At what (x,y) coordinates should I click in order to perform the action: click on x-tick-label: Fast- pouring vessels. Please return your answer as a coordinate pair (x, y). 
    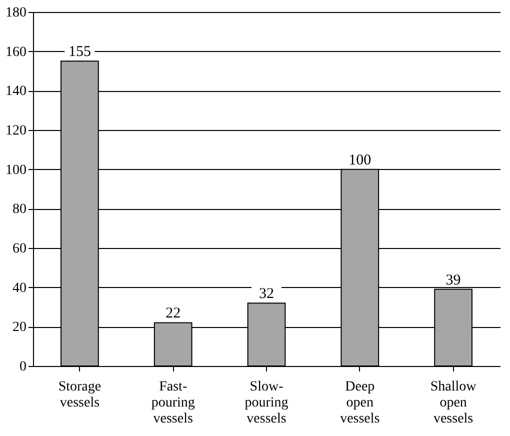
    Looking at the image, I should click on (173, 403).